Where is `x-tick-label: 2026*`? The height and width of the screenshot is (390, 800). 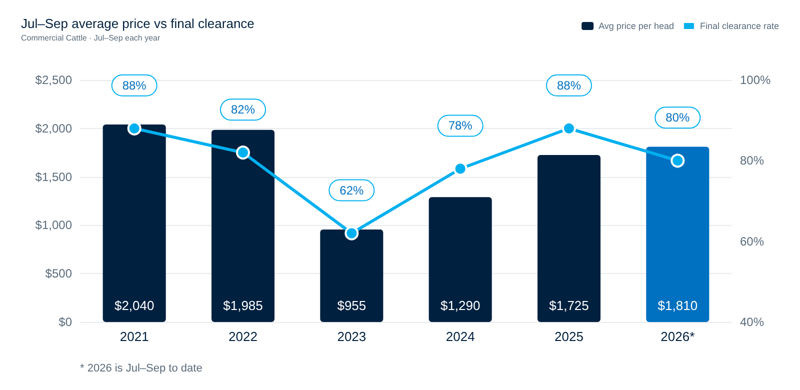 x-tick-label: 2026* is located at coordinates (677, 336).